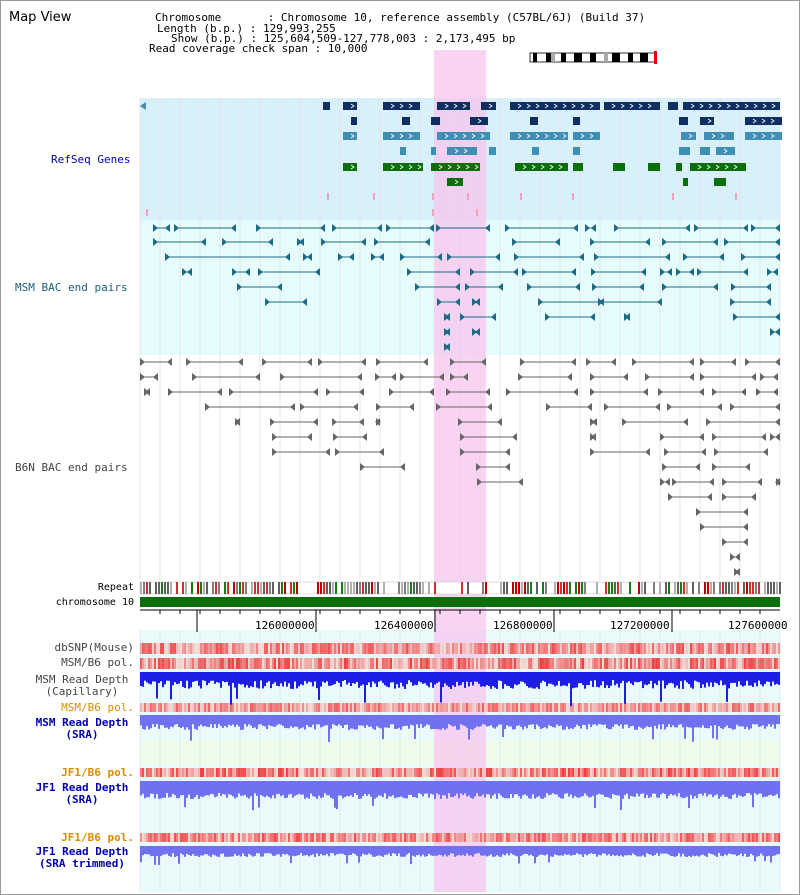  What do you see at coordinates (71, 467) in the screenshot?
I see `track-label-b6n-bac: B6N BAC end pairs` at bounding box center [71, 467].